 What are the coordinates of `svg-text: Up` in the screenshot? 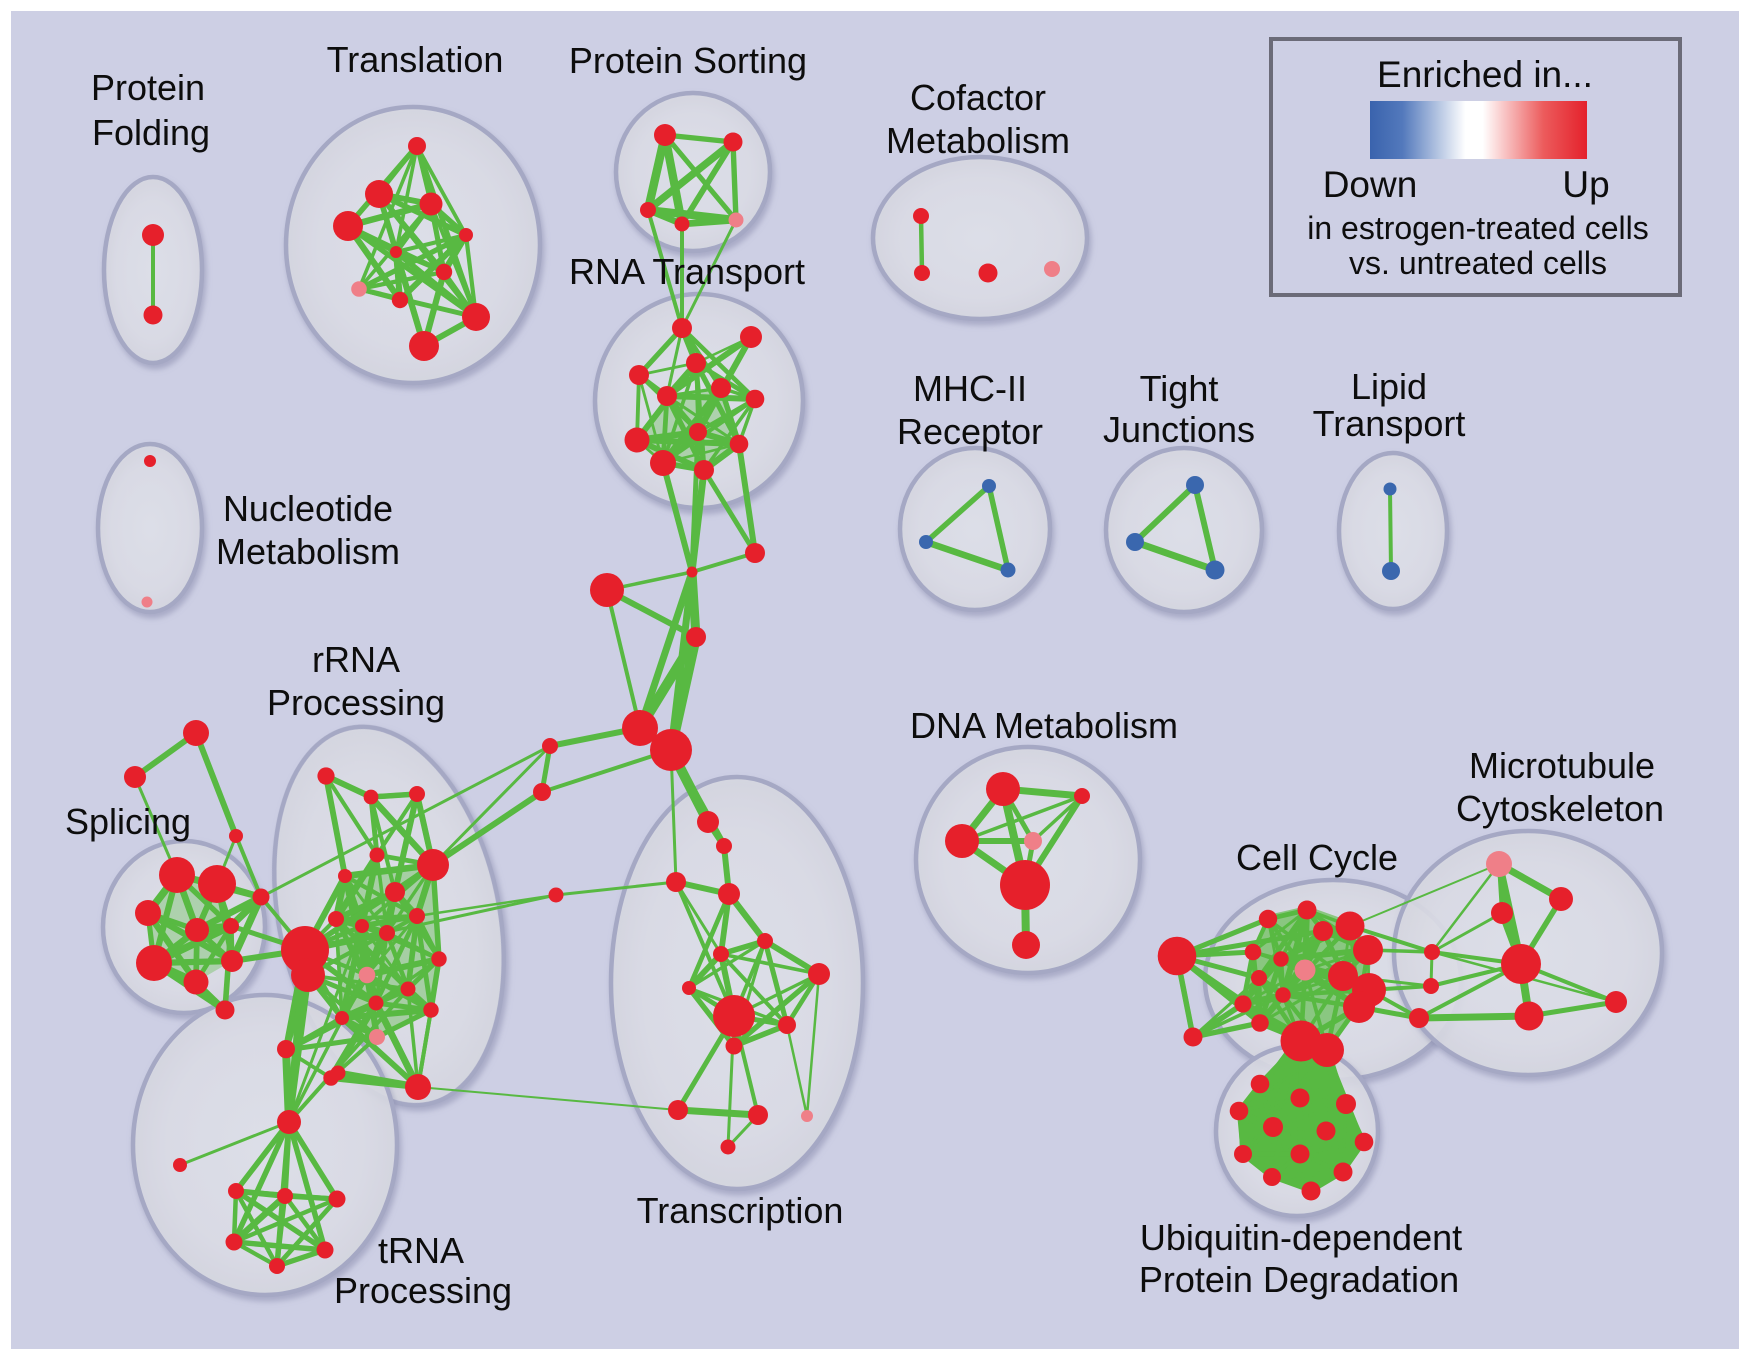 It's located at (1585, 184).